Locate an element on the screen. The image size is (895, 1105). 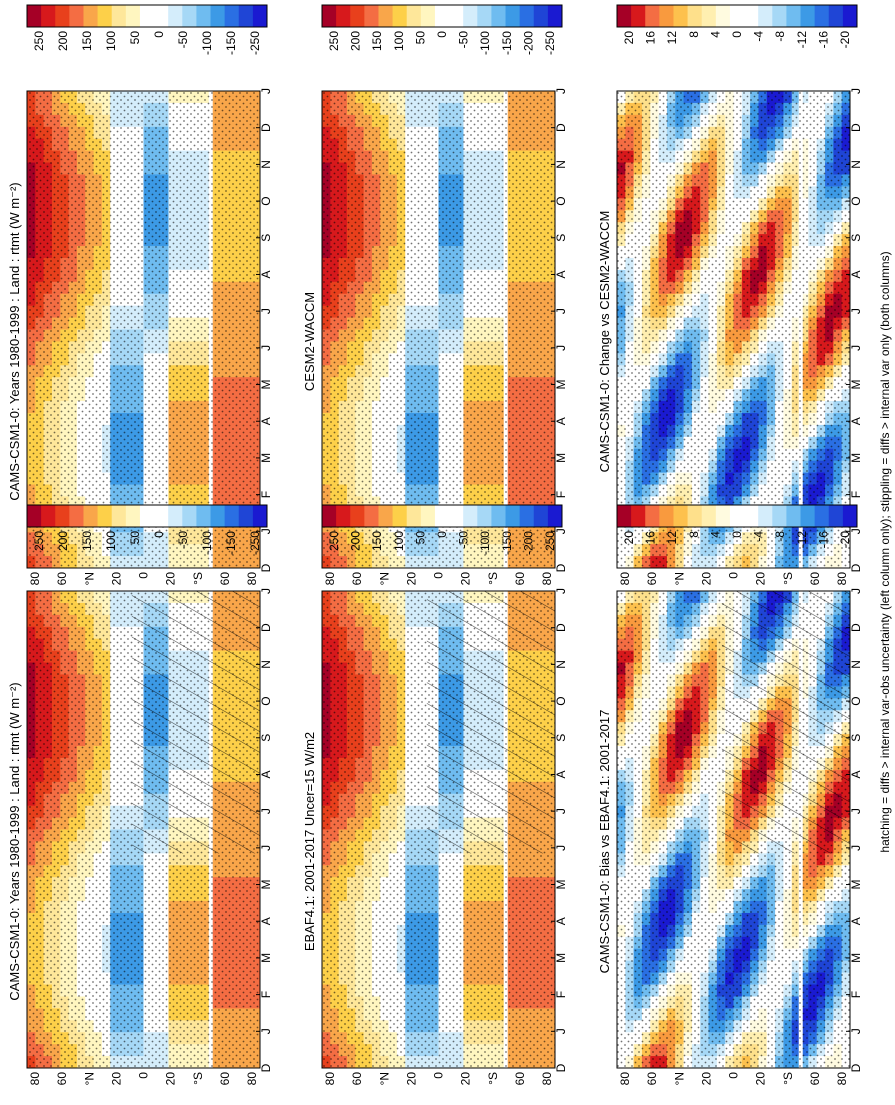
colorbar: 250 200 150 100 50 0 -50 -100 -150 -250 is located at coordinates (147, 29).